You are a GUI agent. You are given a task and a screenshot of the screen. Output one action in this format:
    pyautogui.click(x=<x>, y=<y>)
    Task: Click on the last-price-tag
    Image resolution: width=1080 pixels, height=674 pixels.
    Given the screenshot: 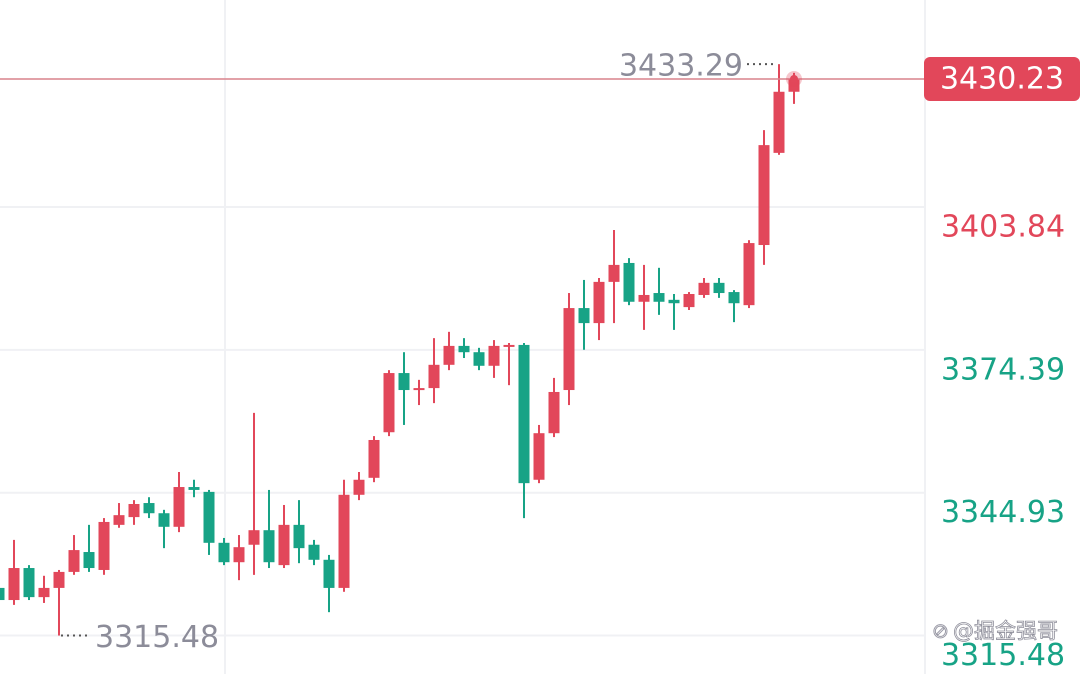 What is the action you would take?
    pyautogui.click(x=1002, y=79)
    